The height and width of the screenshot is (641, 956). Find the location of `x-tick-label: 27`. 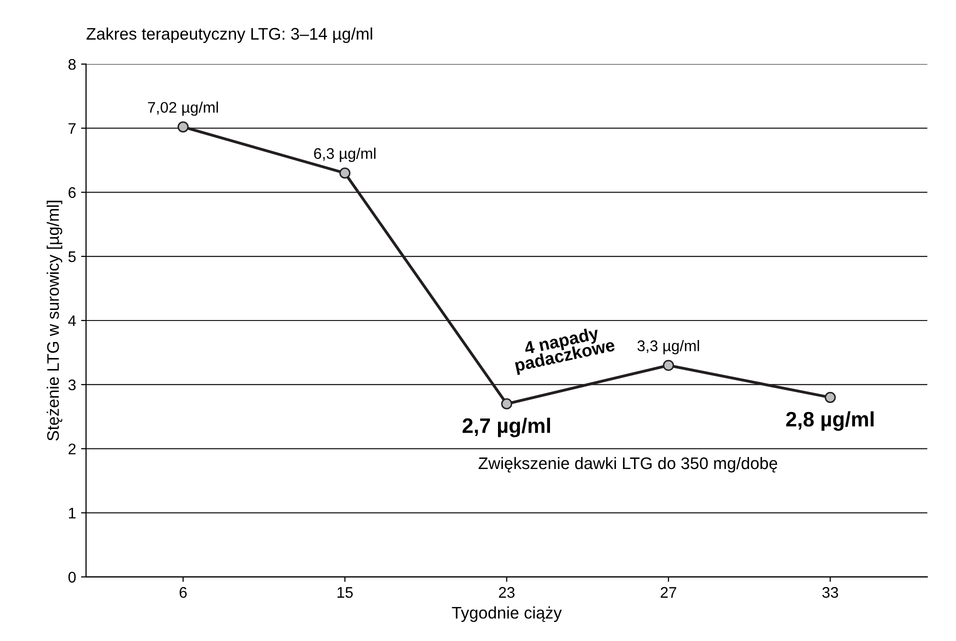

x-tick-label: 27 is located at coordinates (668, 592).